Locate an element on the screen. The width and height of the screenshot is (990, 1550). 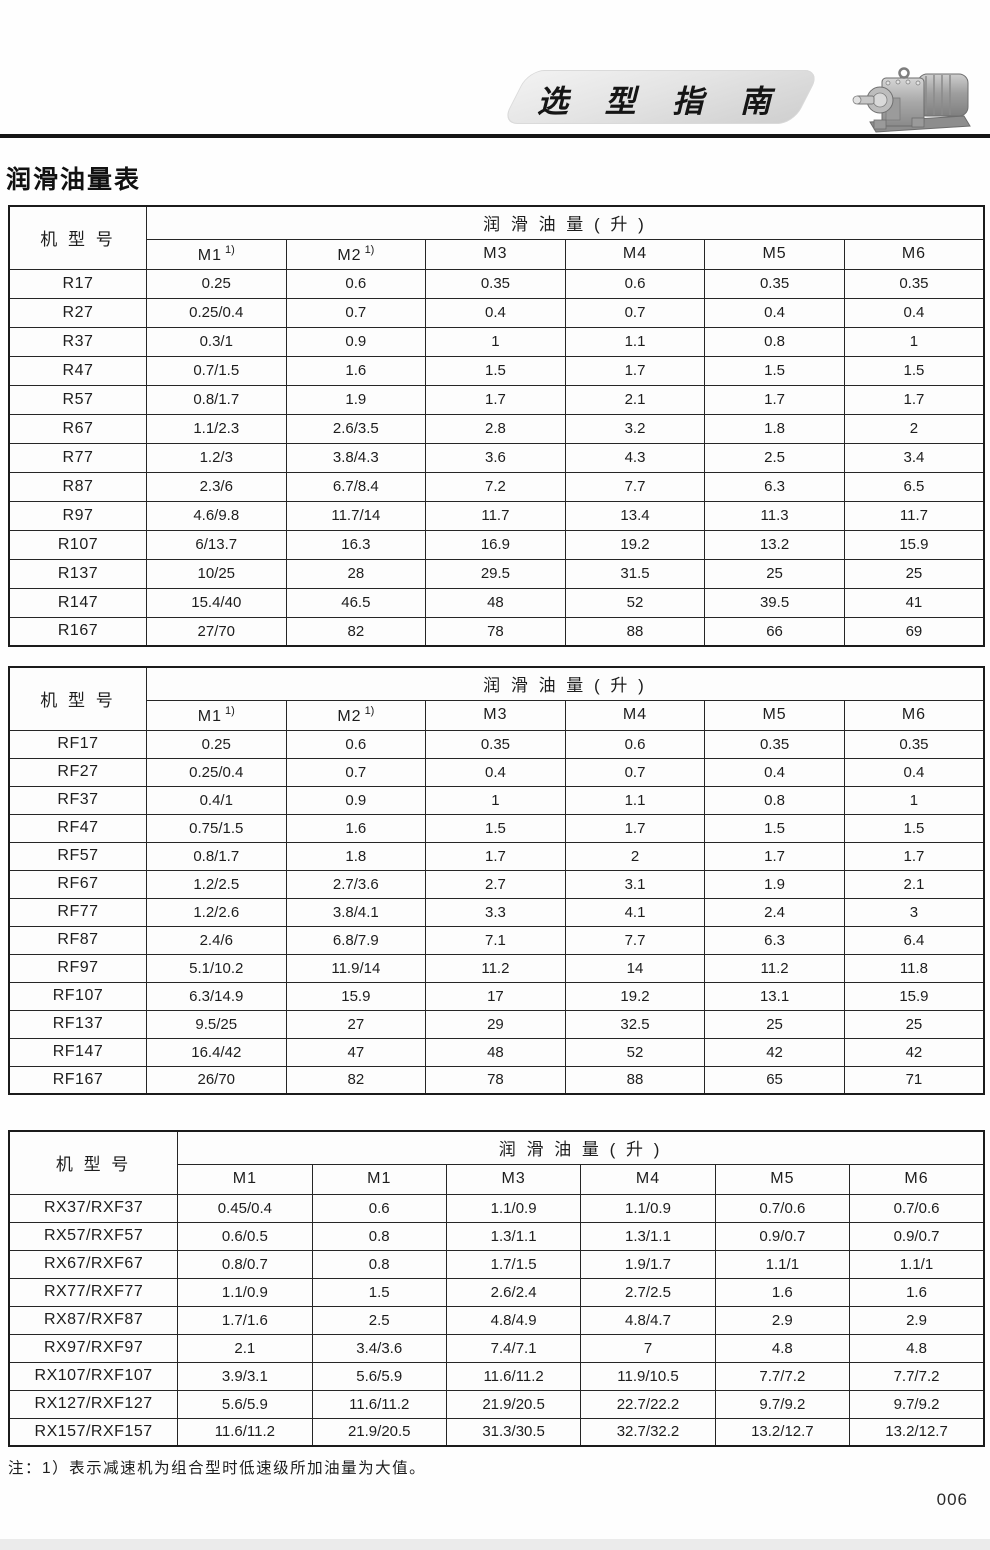
oil-value-cell: 1.6 is located at coordinates (356, 370).